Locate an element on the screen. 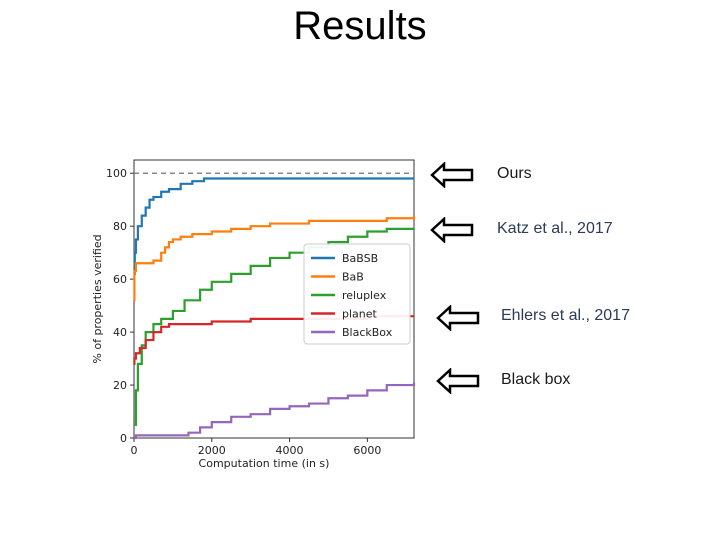 This screenshot has height=540, width=720. y-tick-label: 60 is located at coordinates (120, 279).